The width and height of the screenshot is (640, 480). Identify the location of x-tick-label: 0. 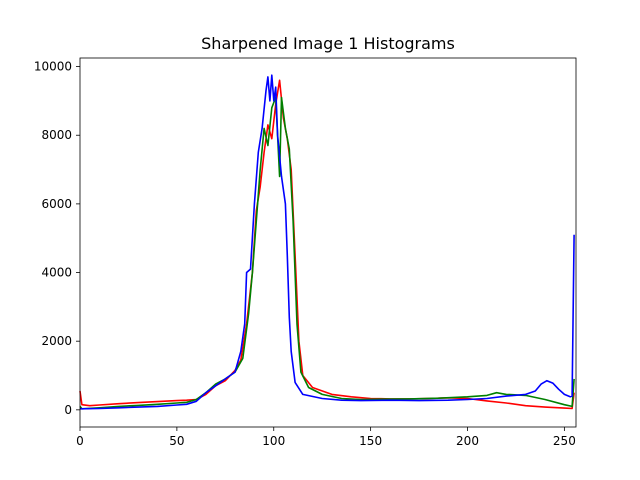
(80, 441).